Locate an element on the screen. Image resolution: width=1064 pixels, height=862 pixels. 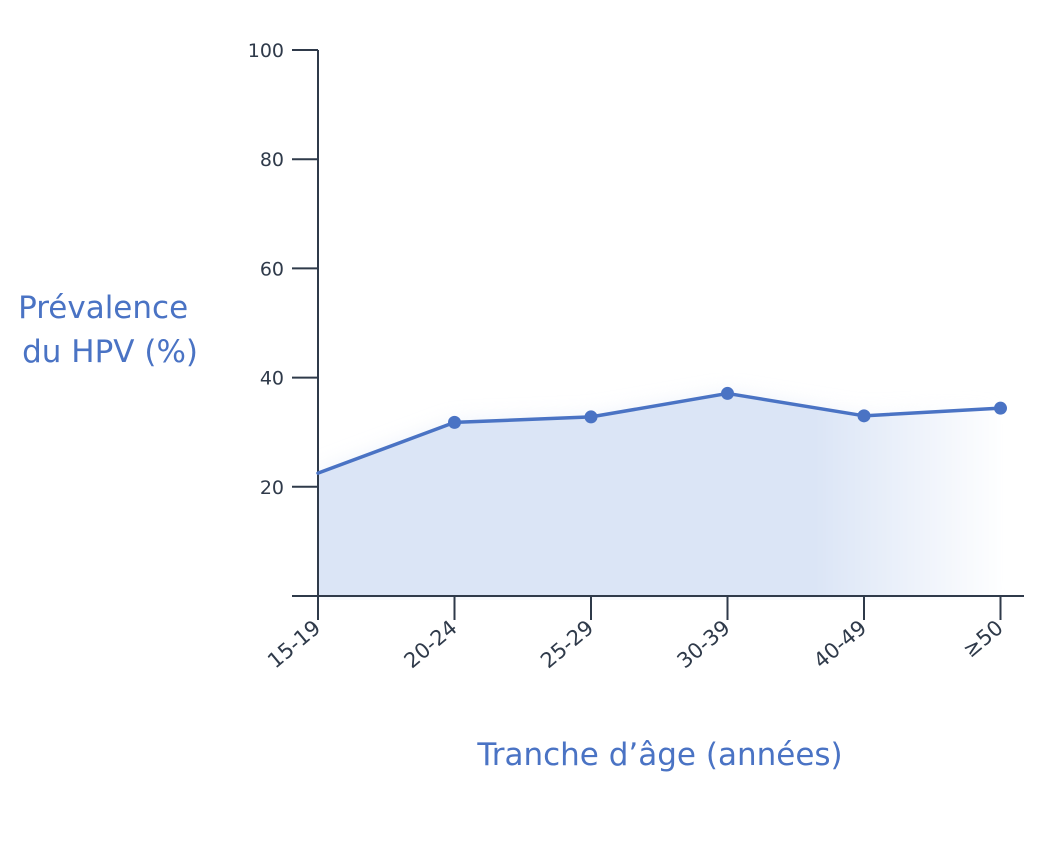
y-tick-label: 40 is located at coordinates (272, 379).